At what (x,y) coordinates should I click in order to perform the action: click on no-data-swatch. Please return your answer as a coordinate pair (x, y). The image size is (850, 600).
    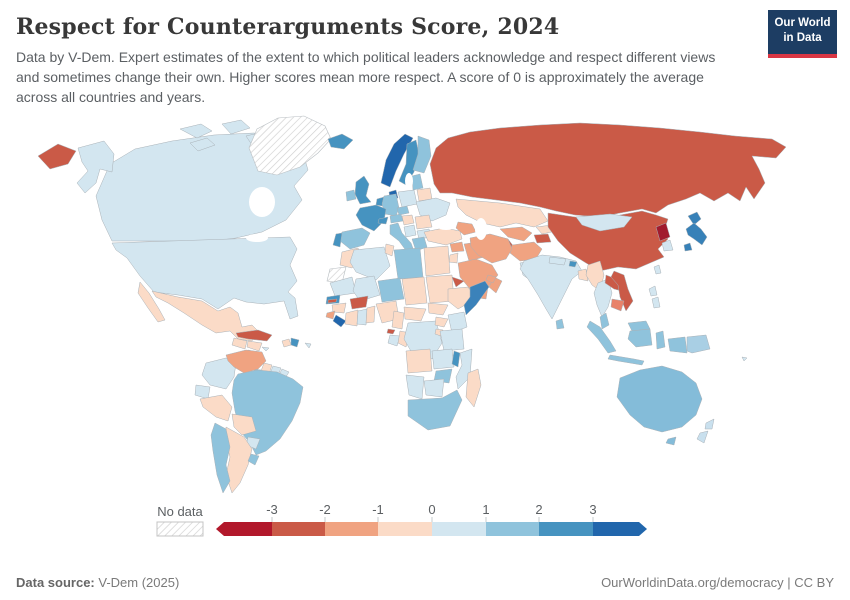
    Looking at the image, I should click on (180, 529).